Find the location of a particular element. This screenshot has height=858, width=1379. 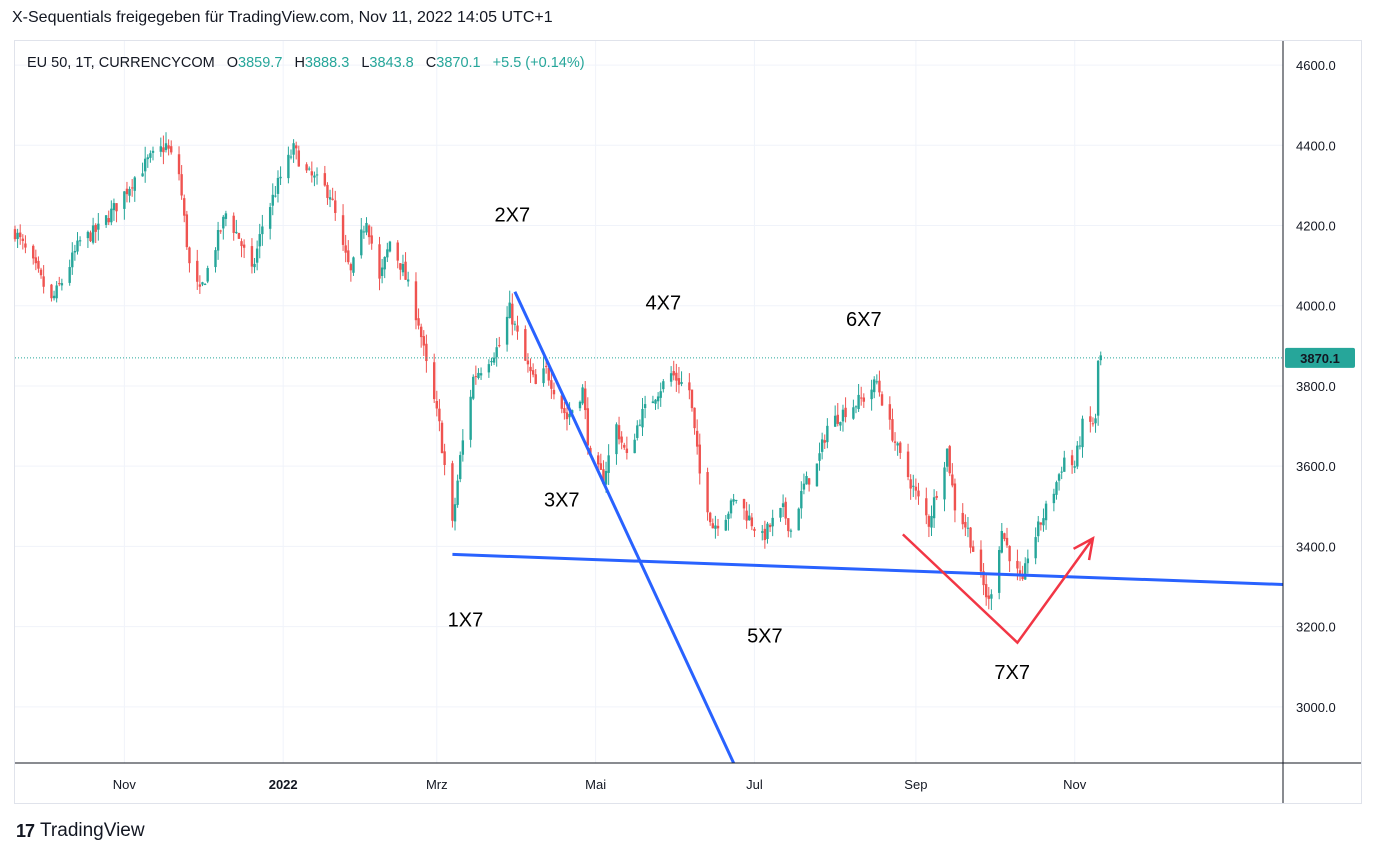

x-tick-label: Mai is located at coordinates (595, 784).